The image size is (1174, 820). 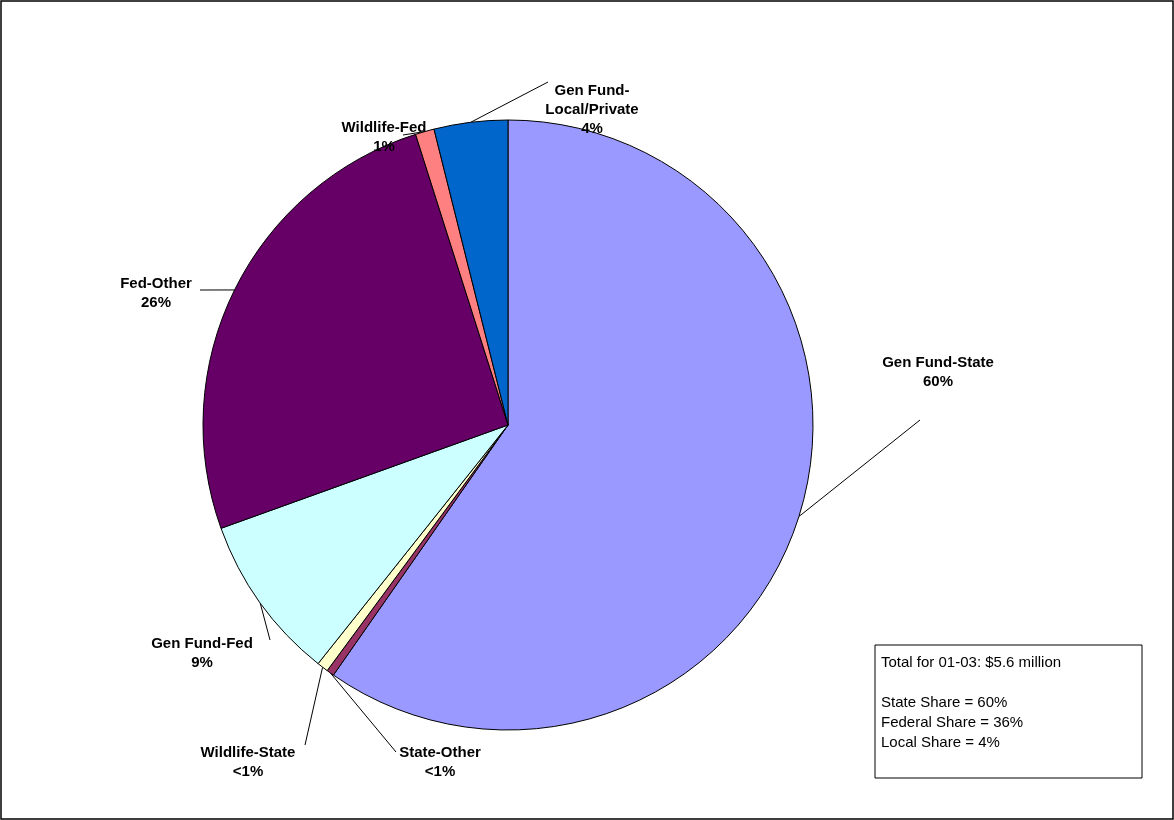 I want to click on data-label: 9%, so click(x=202, y=661).